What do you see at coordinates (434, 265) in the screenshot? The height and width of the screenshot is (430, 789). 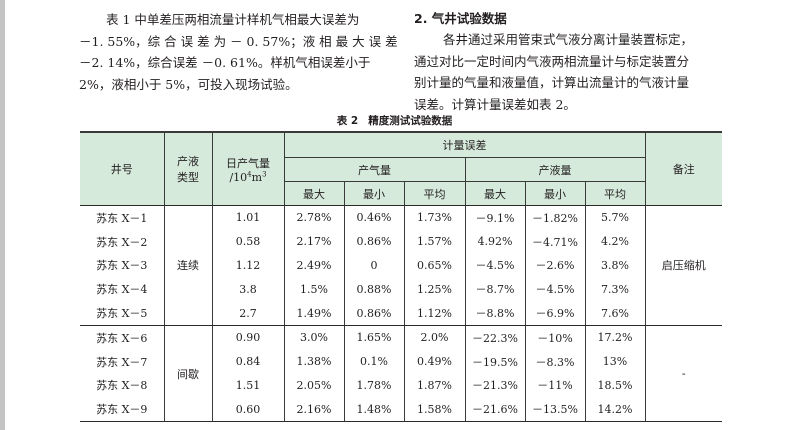 I see `cell-gas-avg: 0.65%` at bounding box center [434, 265].